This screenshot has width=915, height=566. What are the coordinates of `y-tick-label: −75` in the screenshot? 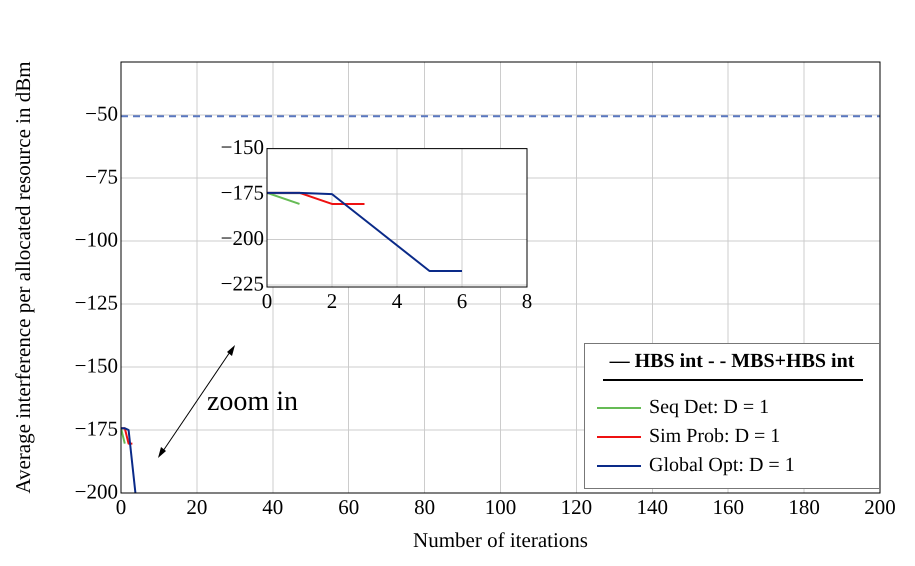 It's located at (101, 176).